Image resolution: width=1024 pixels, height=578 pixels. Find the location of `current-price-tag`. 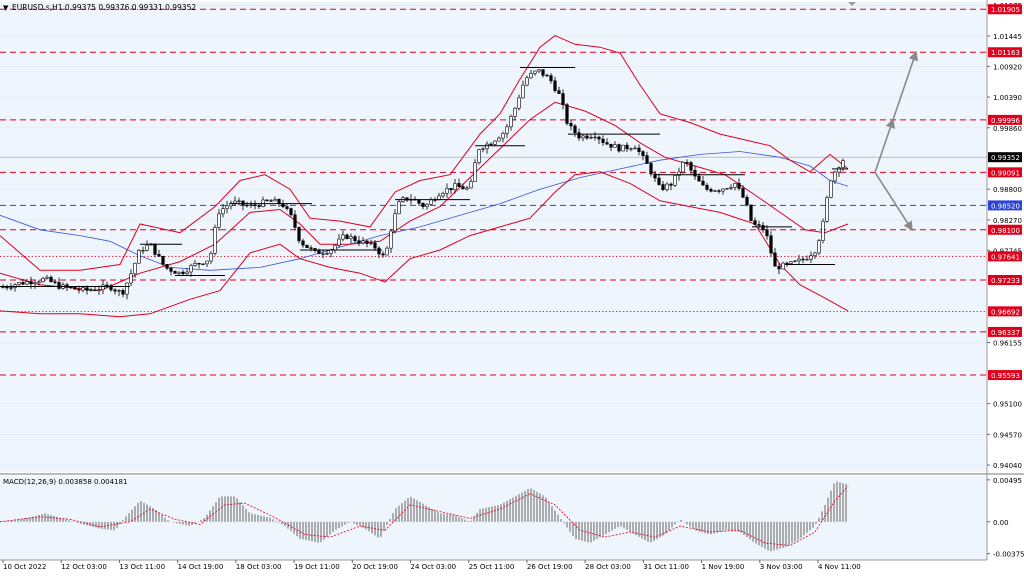

current-price-tag is located at coordinates (1005, 157).